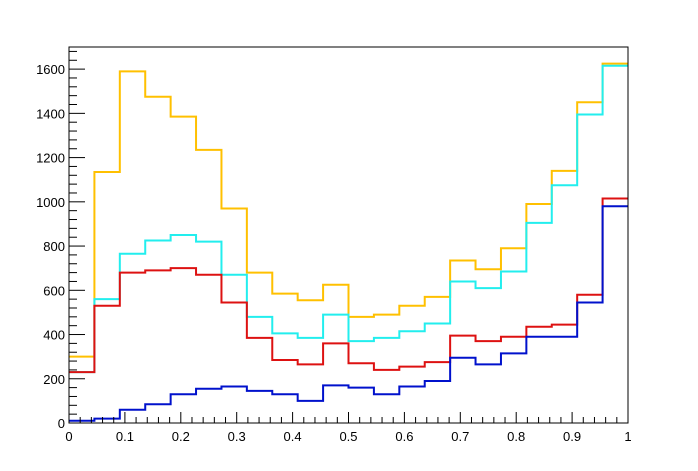  What do you see at coordinates (50, 113) in the screenshot?
I see `y-tick-label: 1400` at bounding box center [50, 113].